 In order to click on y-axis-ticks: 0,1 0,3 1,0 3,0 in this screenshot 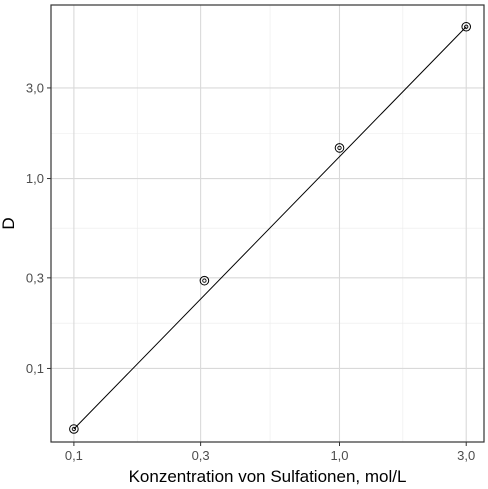, I will do `click(38, 228)`.